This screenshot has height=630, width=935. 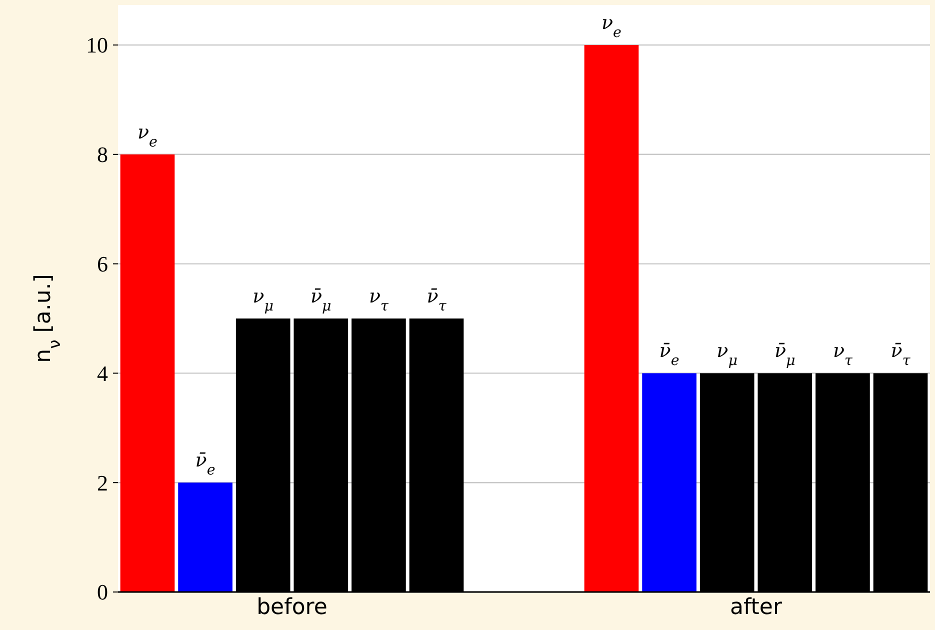 I want to click on text: ν$_{μ}$, so click(x=727, y=355).